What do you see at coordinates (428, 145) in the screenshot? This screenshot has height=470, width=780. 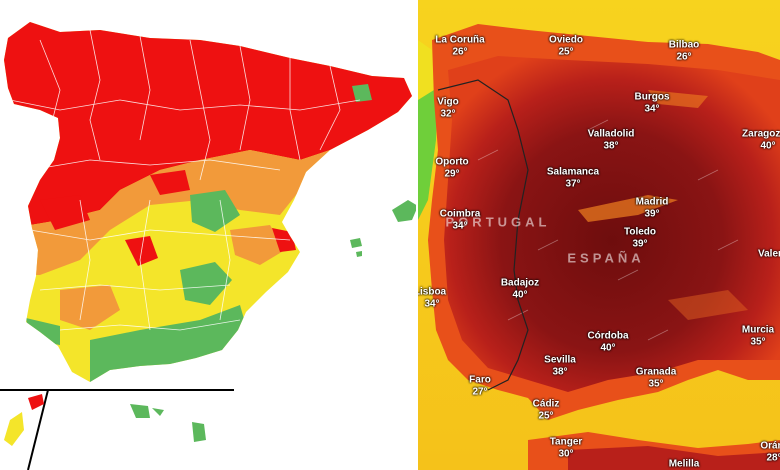 I see `atlantic-cool-zone` at bounding box center [428, 145].